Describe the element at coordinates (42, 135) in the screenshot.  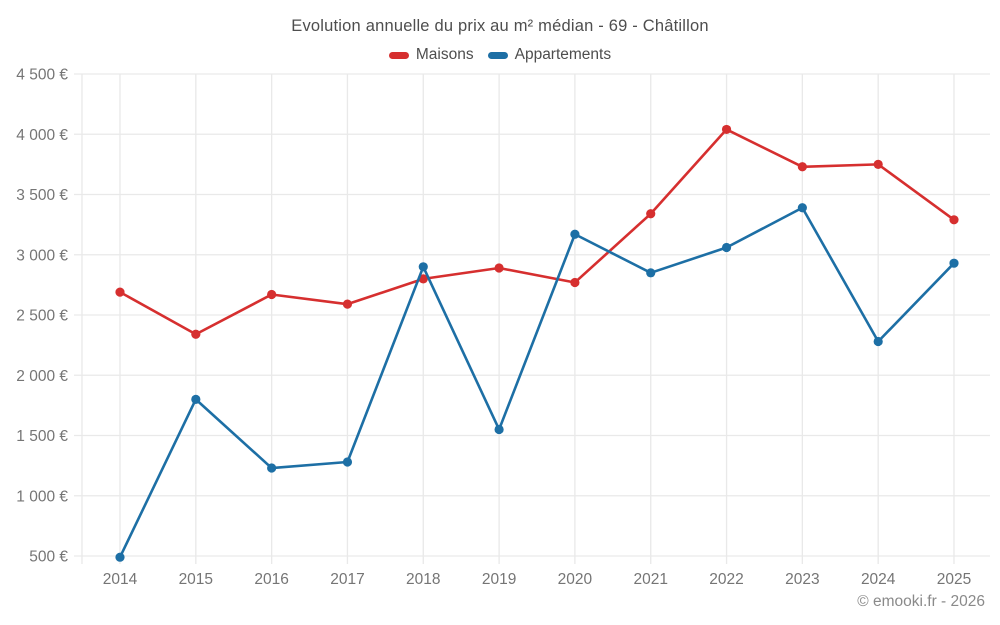
I see `y-tick-label: 4 000 €` at that location.